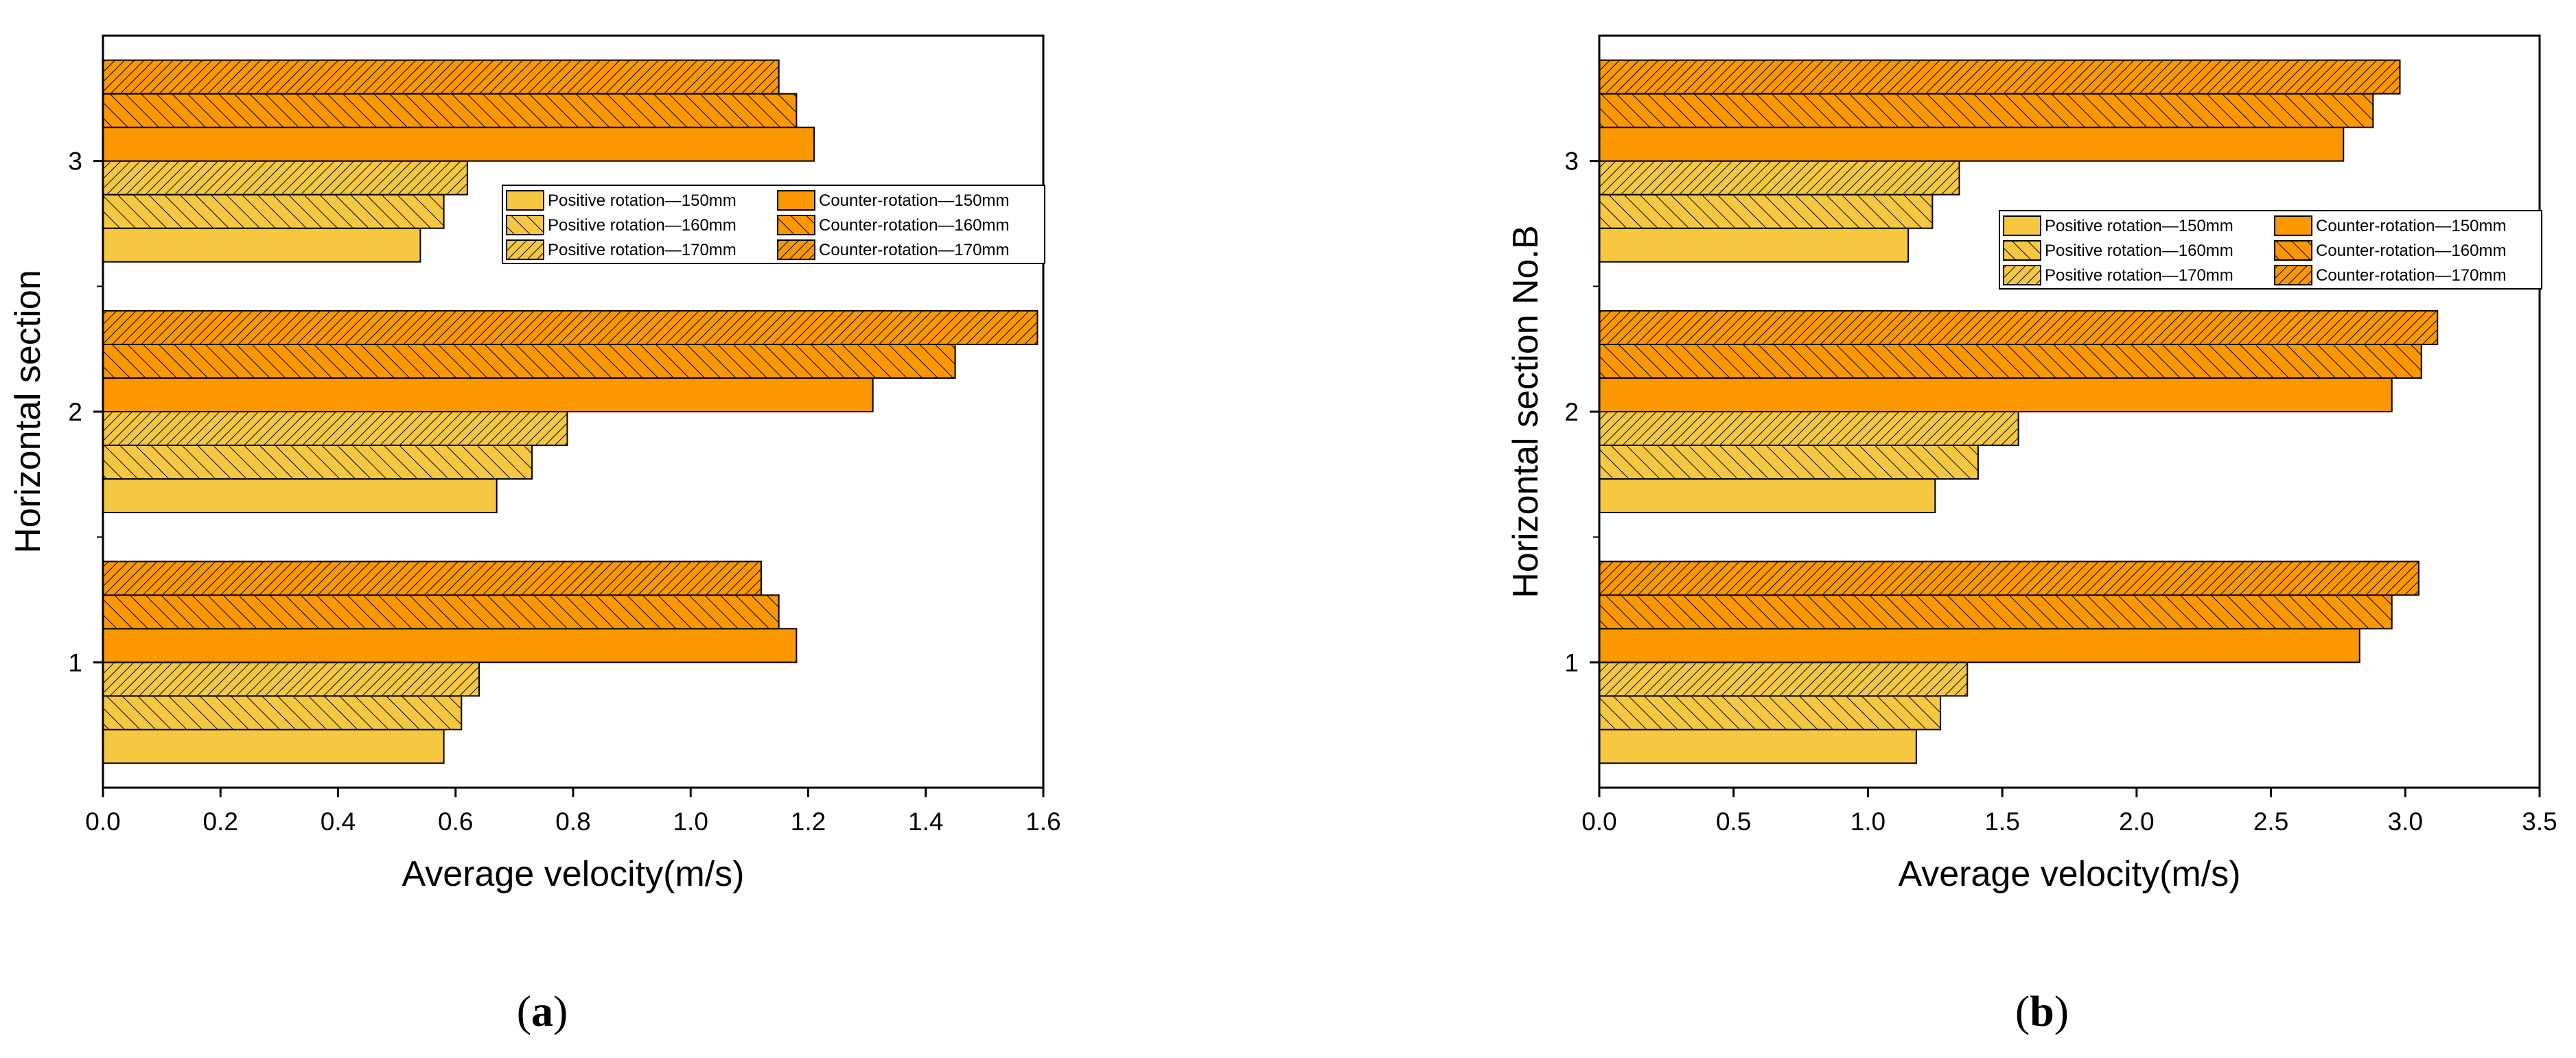  I want to click on bar-a-s5-cat1, so click(441, 612).